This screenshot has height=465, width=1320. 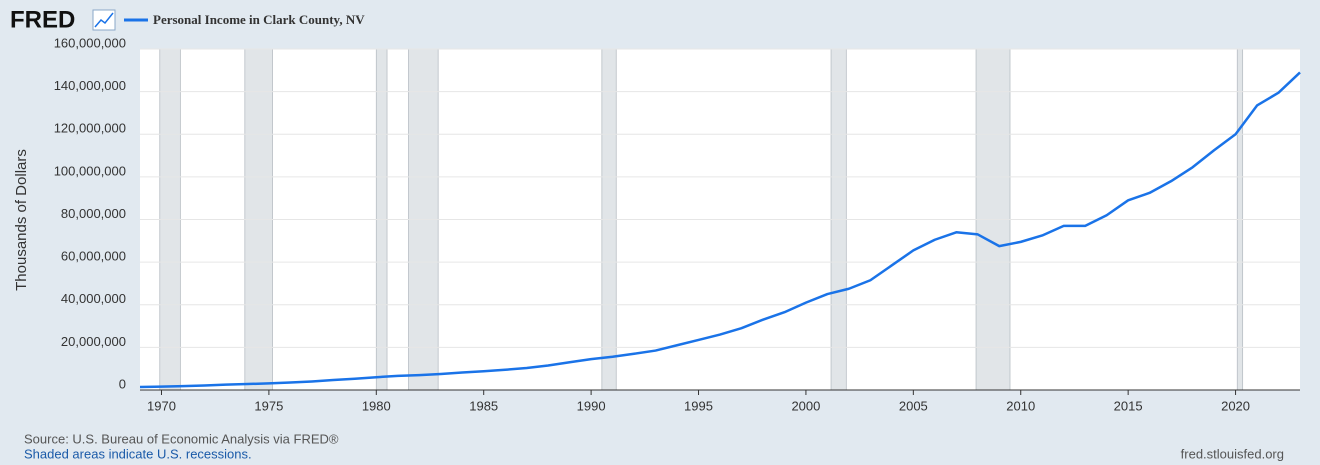 What do you see at coordinates (93, 341) in the screenshot?
I see `y-tick-label: 20,000,000` at bounding box center [93, 341].